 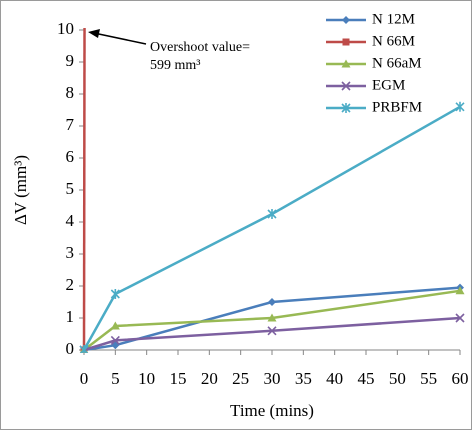 What do you see at coordinates (115, 378) in the screenshot?
I see `x-tick-label: 5` at bounding box center [115, 378].